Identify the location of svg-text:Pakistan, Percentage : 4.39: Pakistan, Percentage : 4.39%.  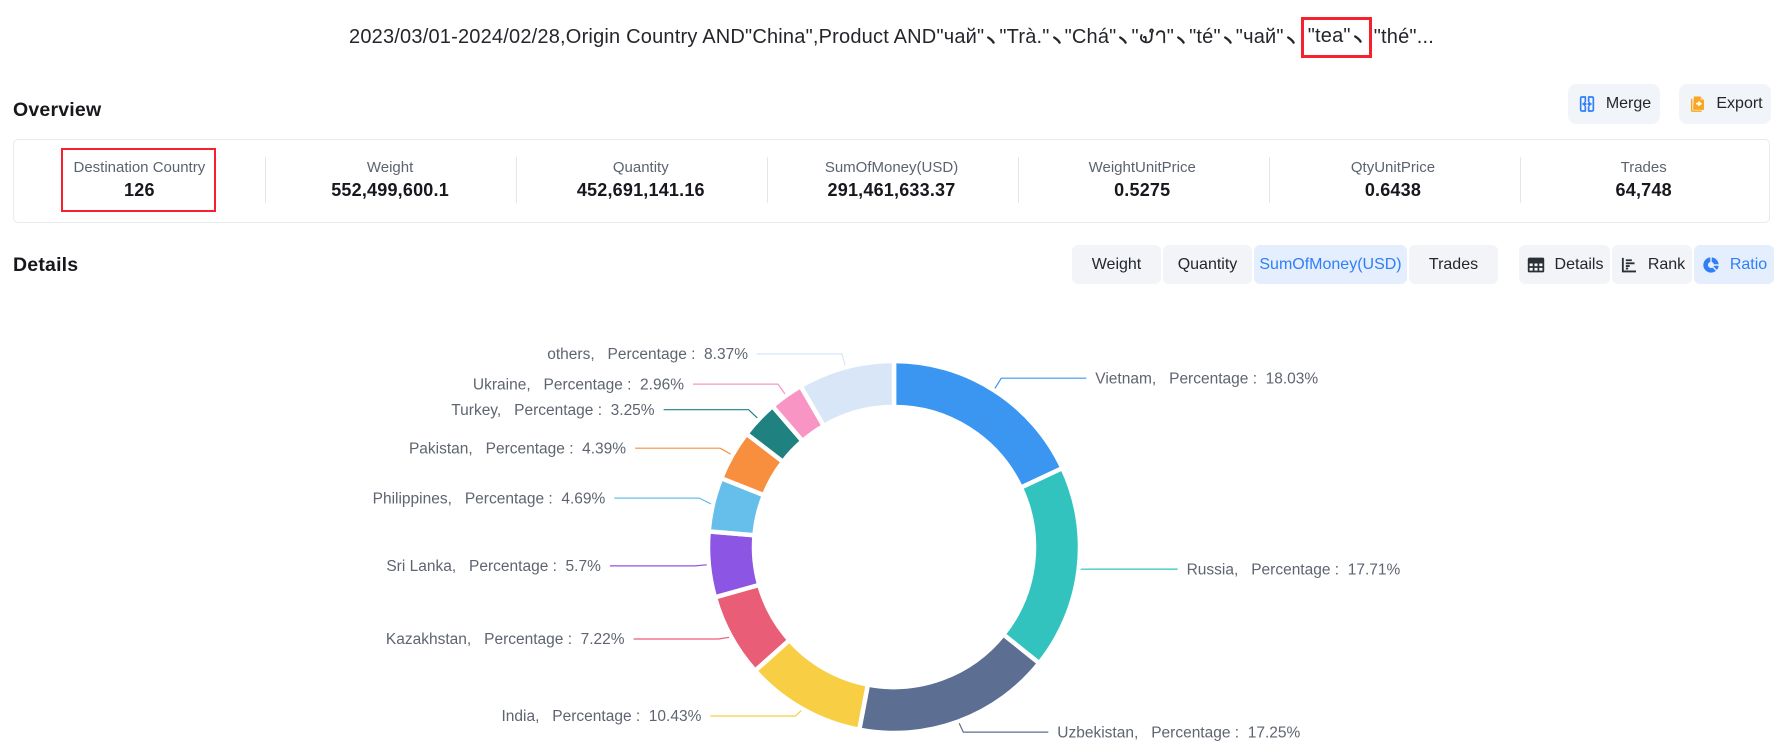
(517, 448).